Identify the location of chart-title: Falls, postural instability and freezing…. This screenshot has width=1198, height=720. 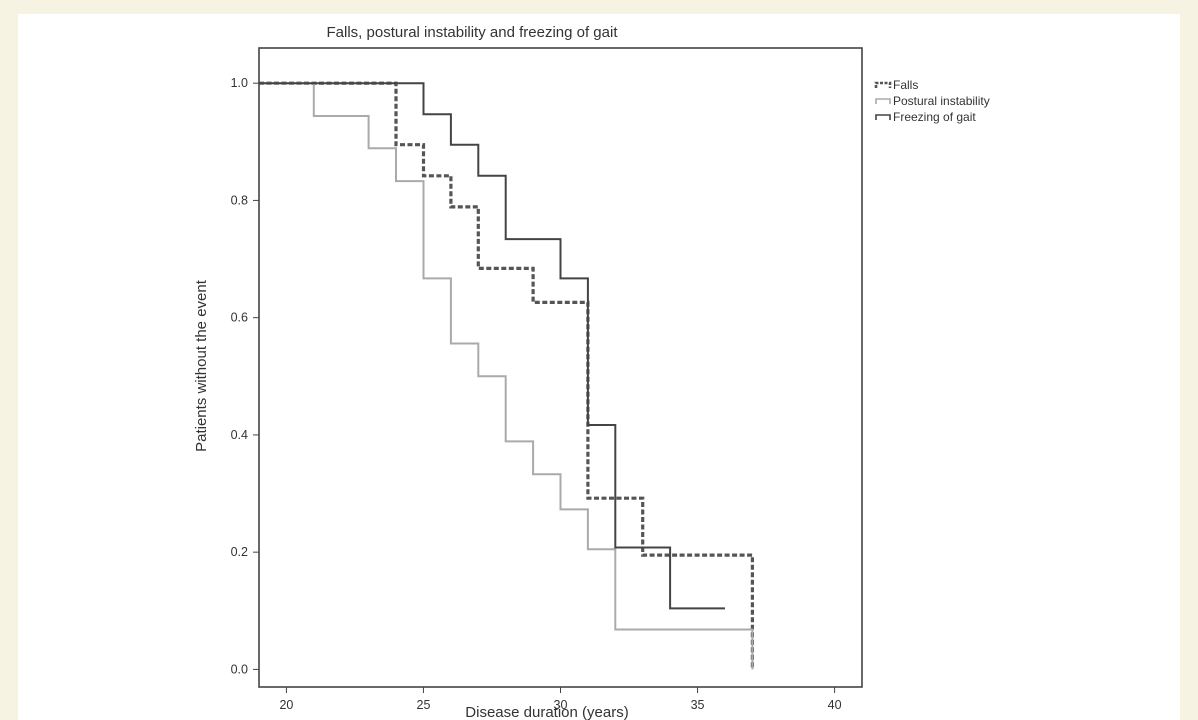
(473, 32).